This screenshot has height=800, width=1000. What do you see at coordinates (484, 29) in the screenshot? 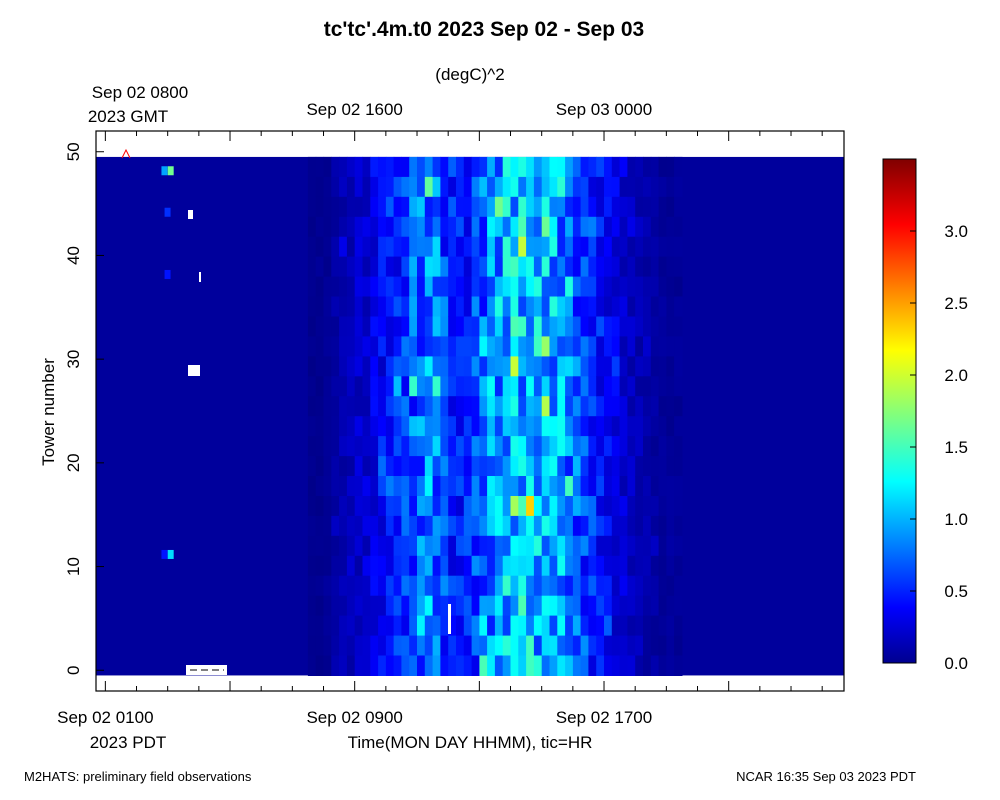
I see `chart-title: tc'tc'.4m.t0 2023 Sep 02 - Sep 03` at bounding box center [484, 29].